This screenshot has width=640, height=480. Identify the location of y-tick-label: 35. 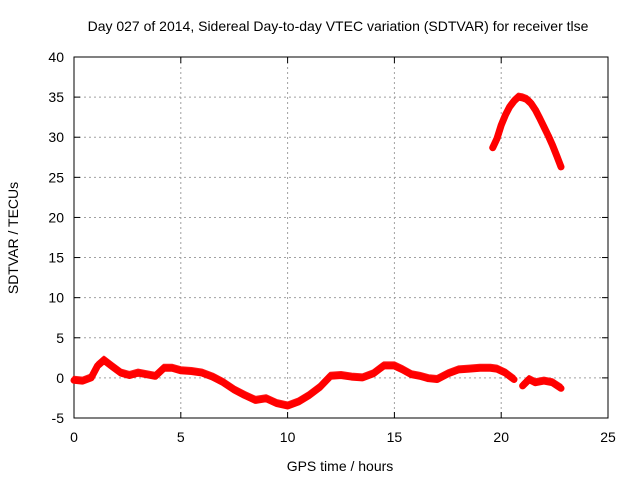
(56, 97).